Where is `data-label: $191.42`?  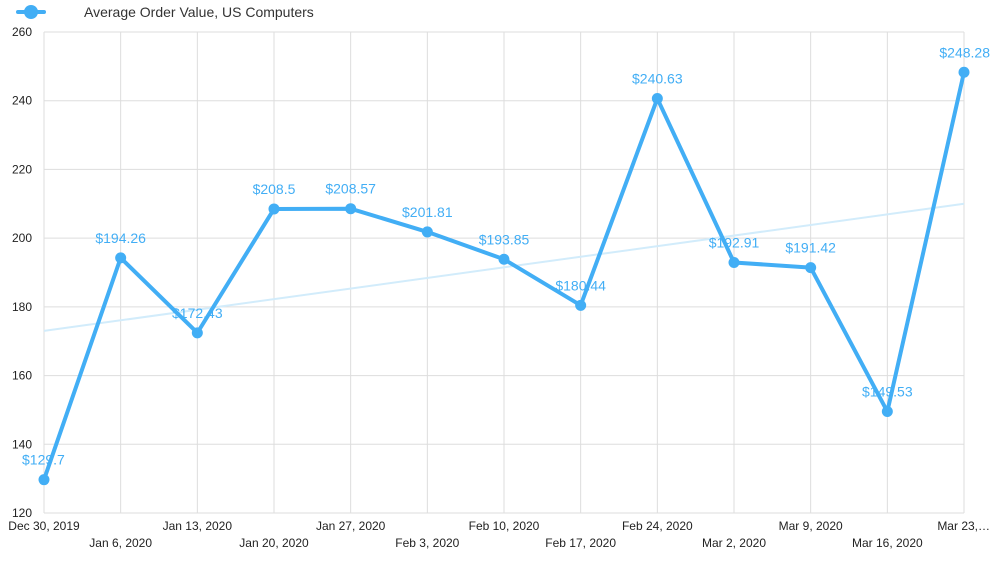 data-label: $191.42 is located at coordinates (810, 248).